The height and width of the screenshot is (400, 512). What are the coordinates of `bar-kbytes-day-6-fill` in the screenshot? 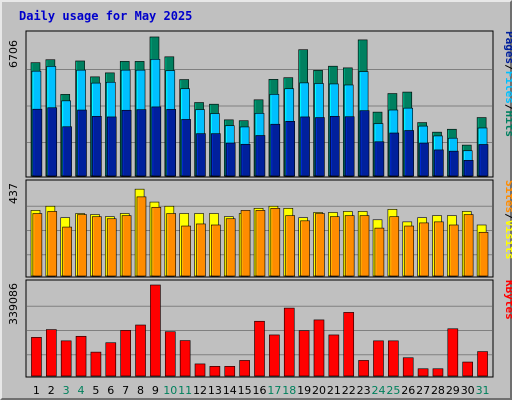 It's located at (111, 359).